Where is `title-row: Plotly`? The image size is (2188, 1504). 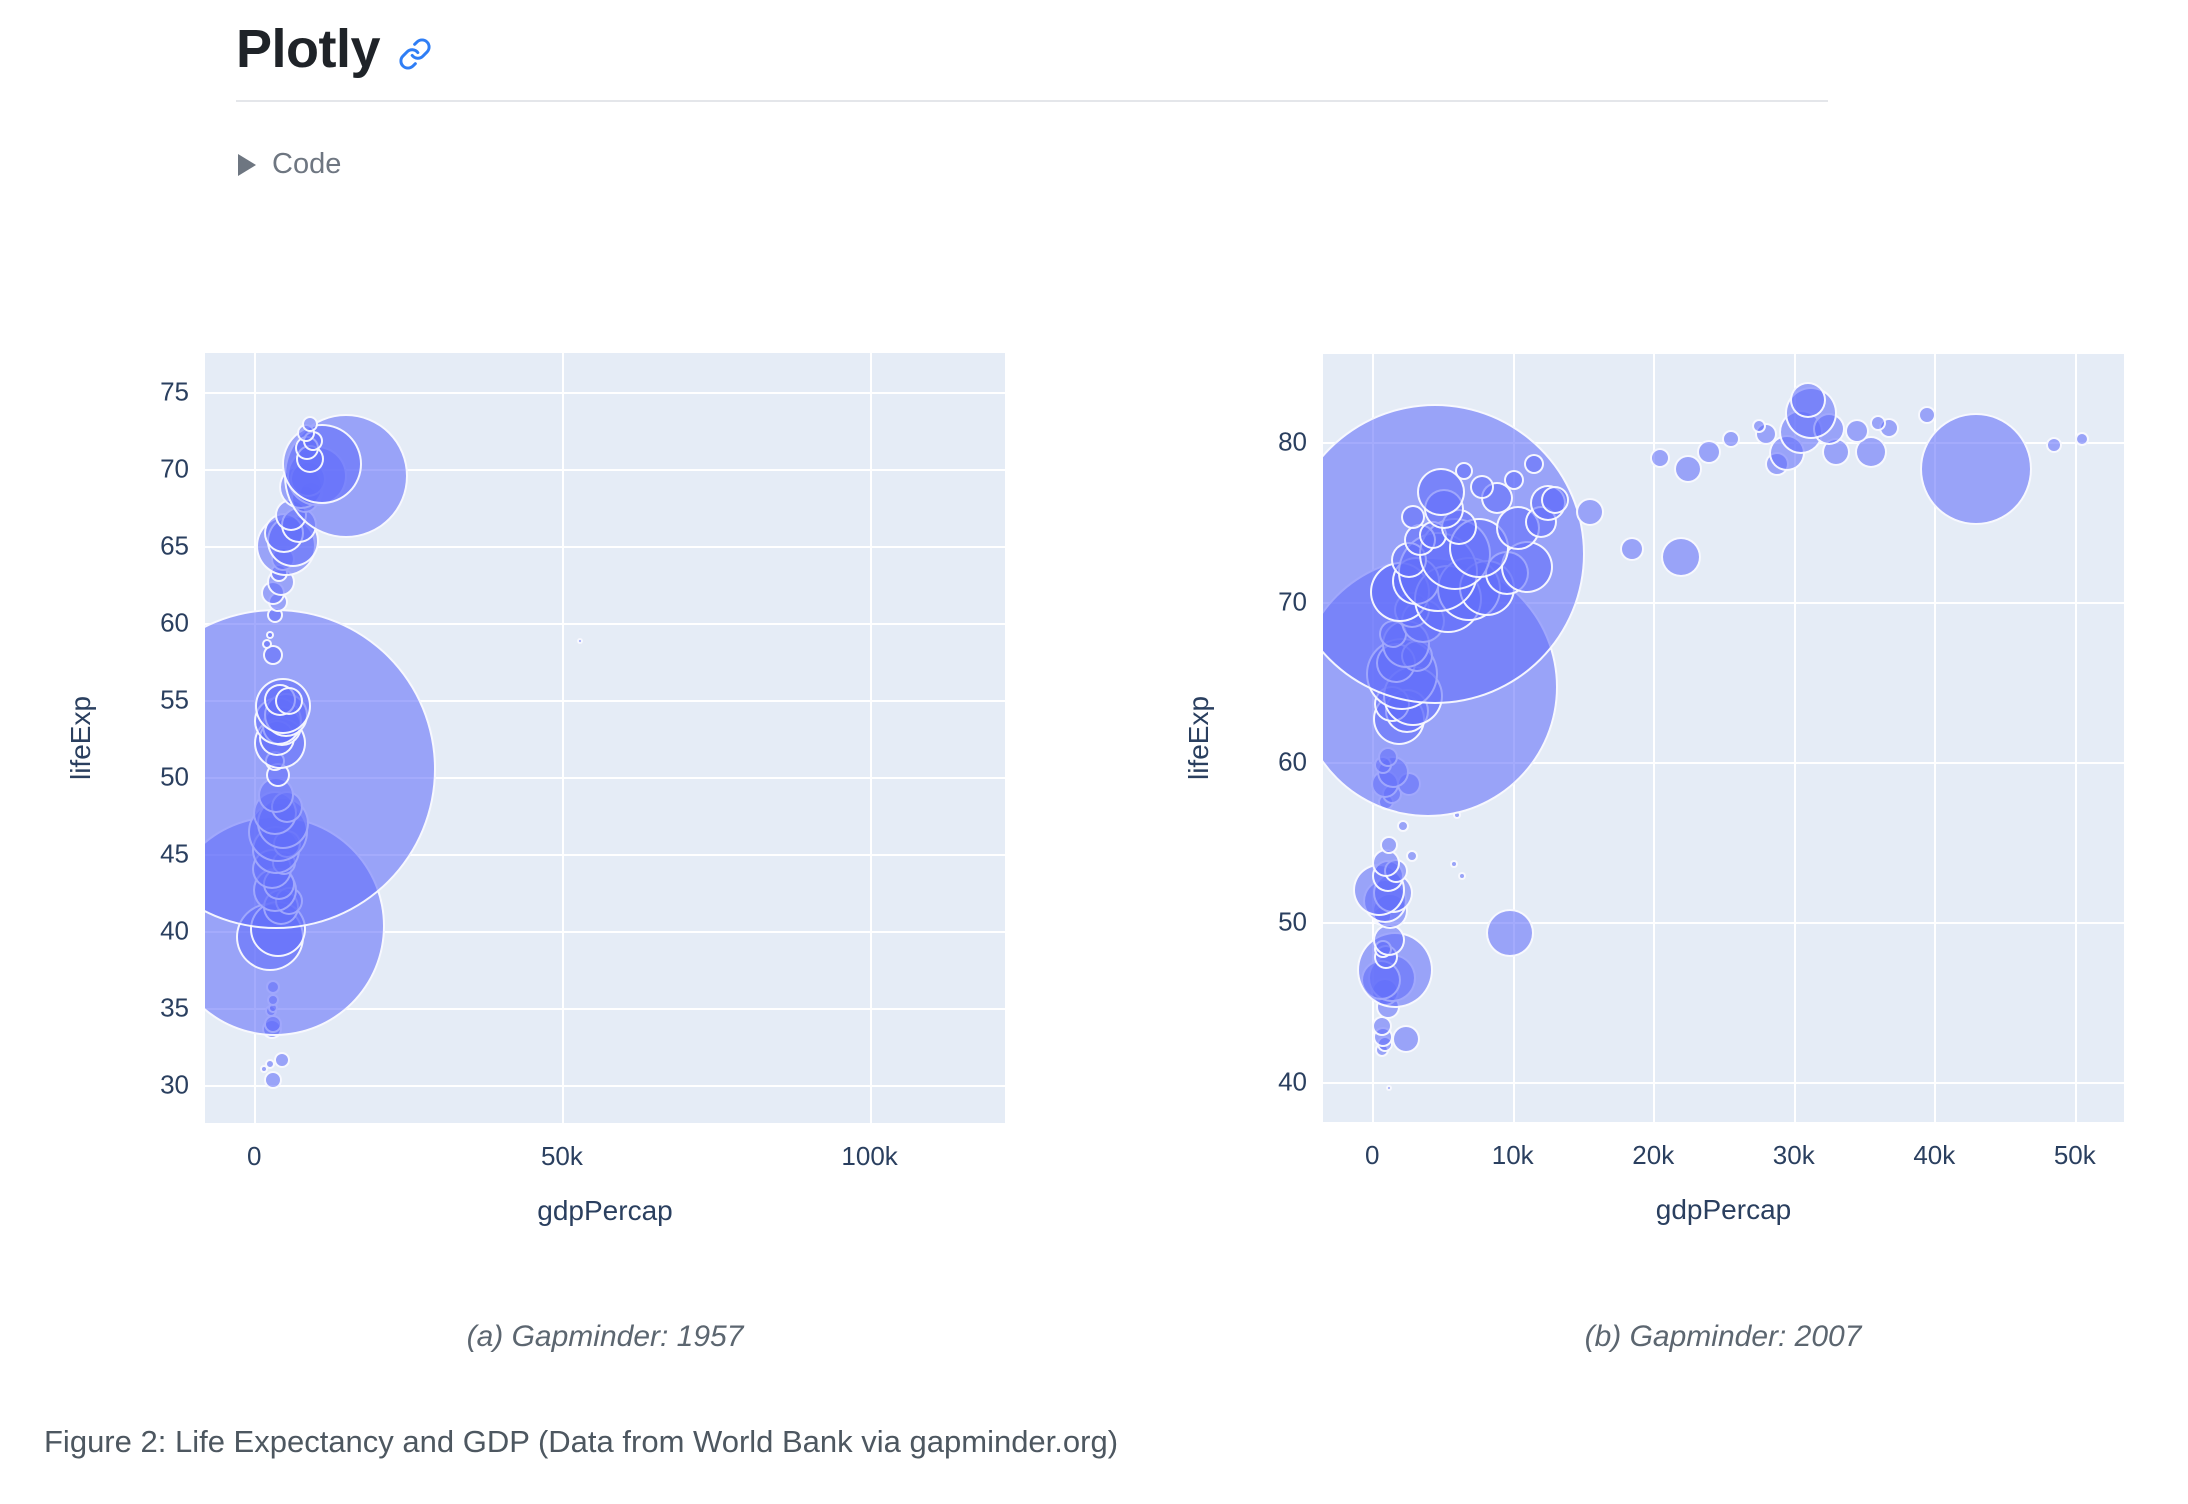
title-row: Plotly is located at coordinates (1032, 50).